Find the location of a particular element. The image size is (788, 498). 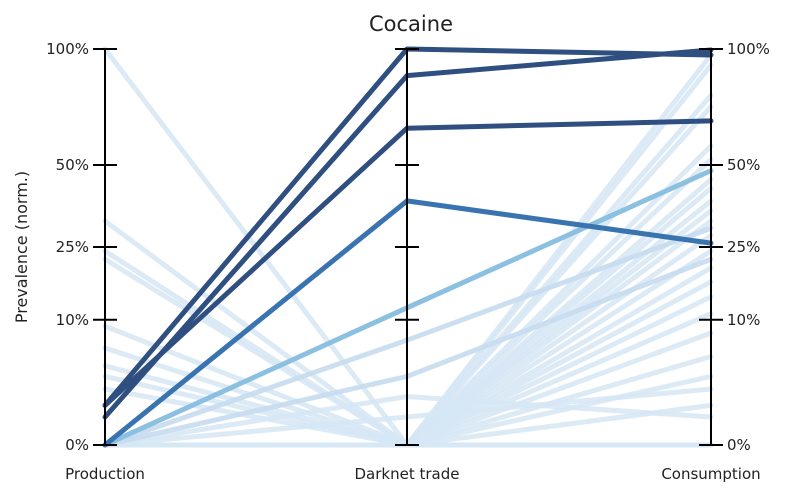

right-tick-label-1: 0% is located at coordinates (739, 445).